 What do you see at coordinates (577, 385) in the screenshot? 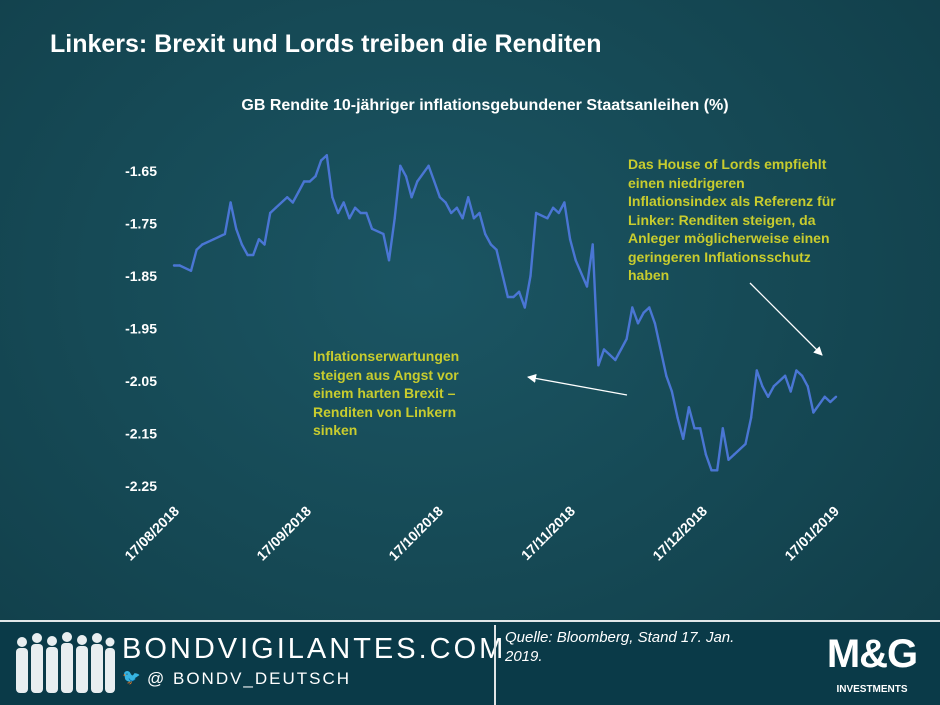
I see `brexit-annotation-arrow` at bounding box center [577, 385].